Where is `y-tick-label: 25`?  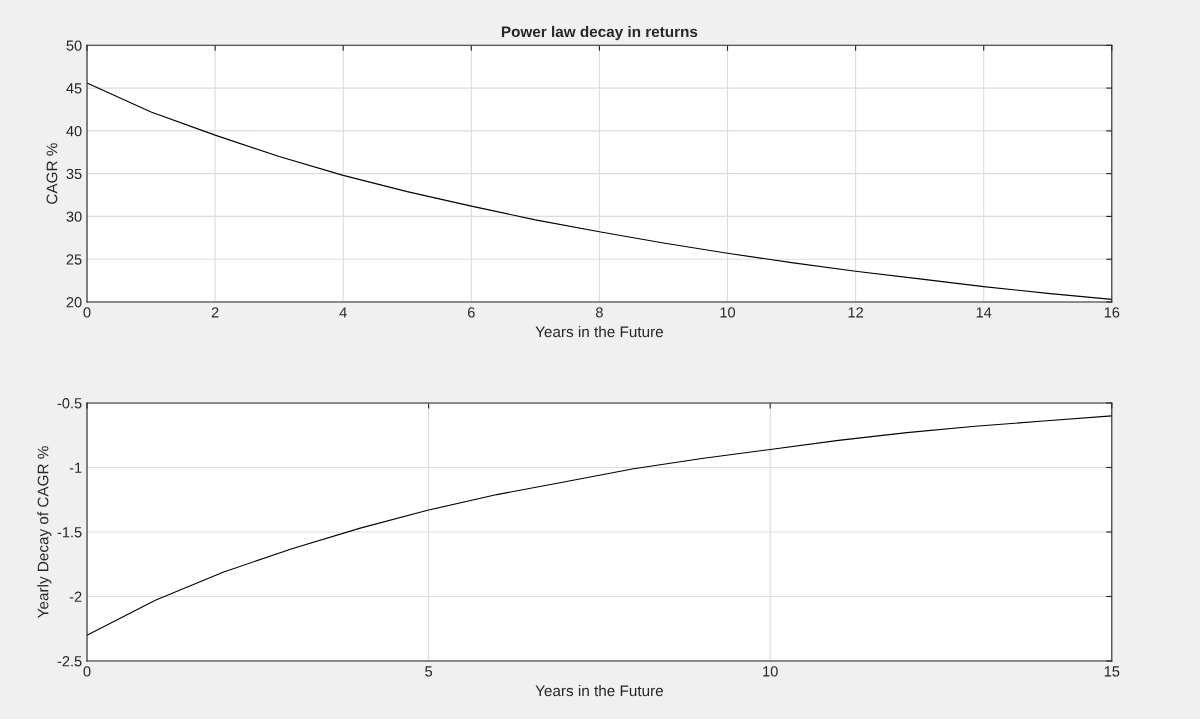
y-tick-label: 25 is located at coordinates (74, 259).